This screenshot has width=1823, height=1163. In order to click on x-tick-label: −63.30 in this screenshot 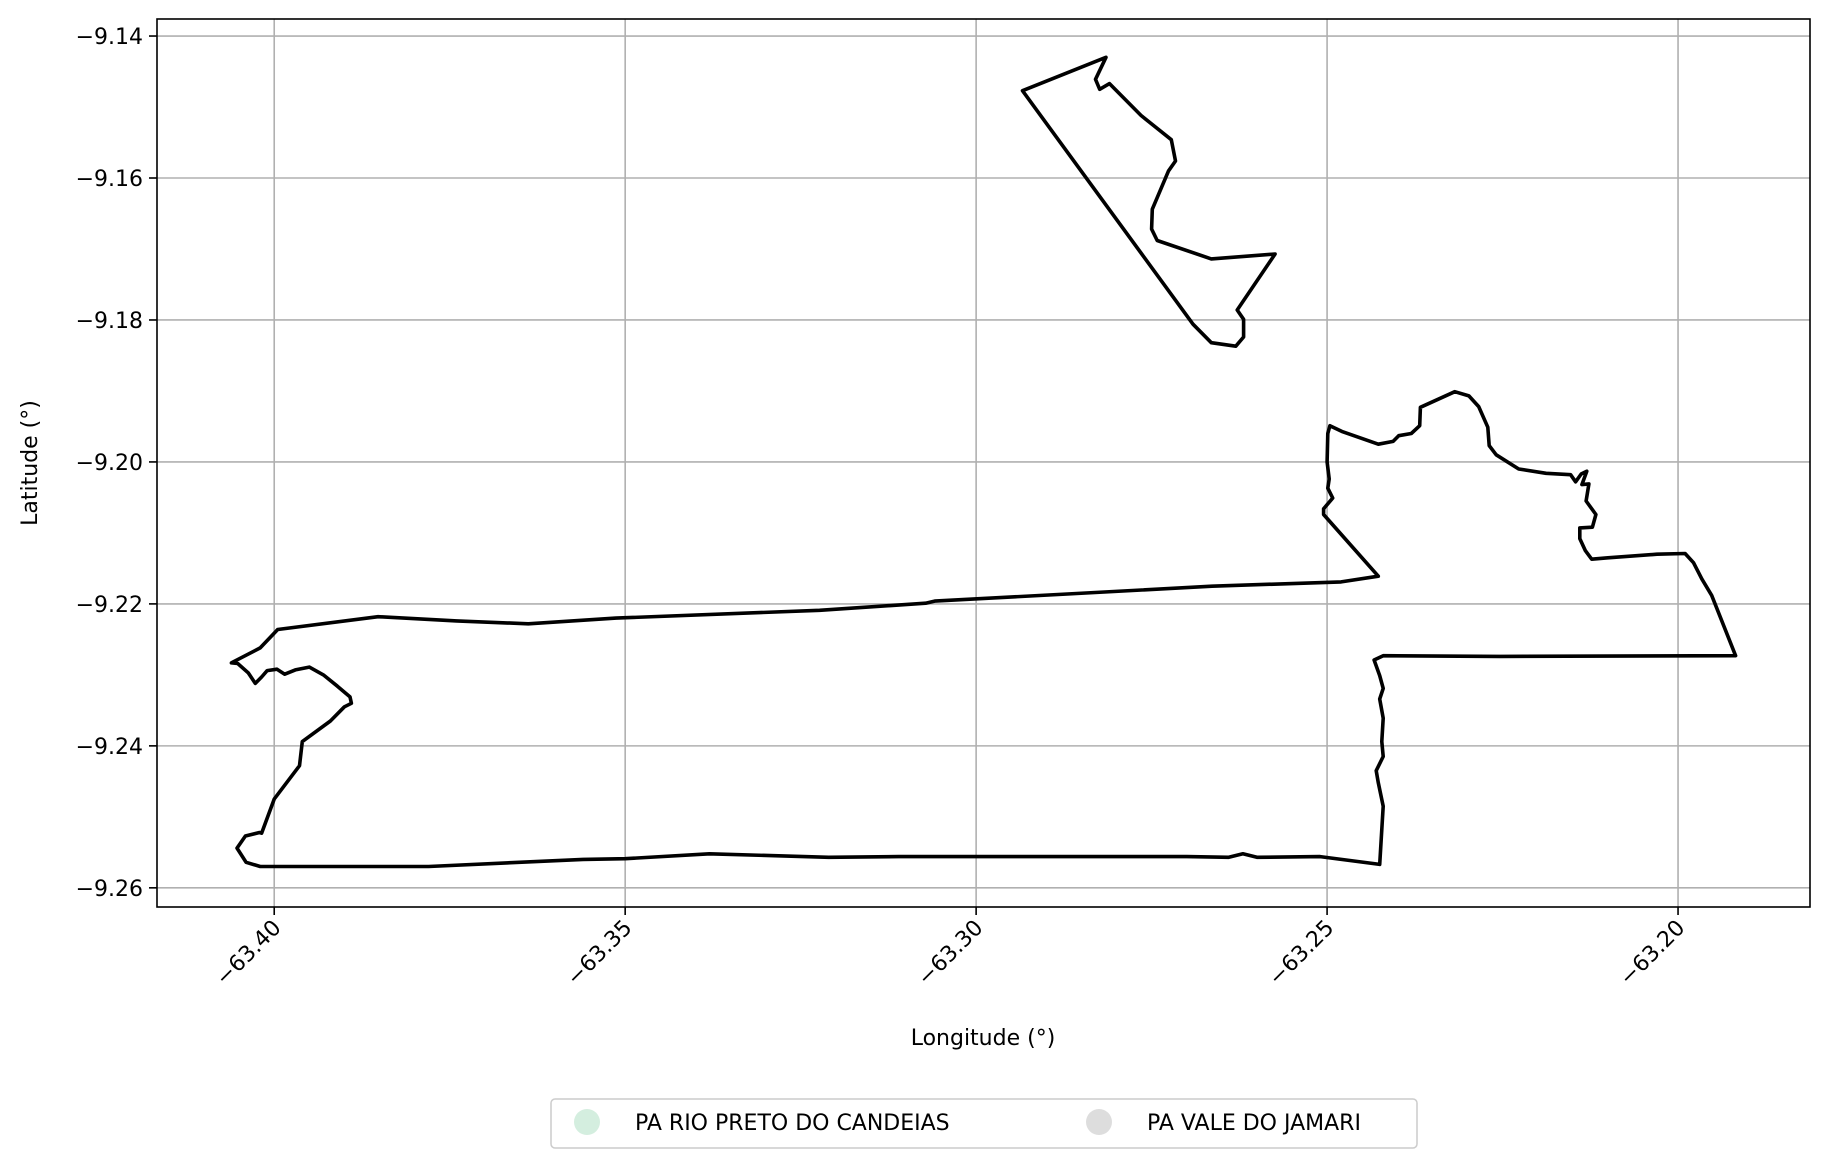, I will do `click(950, 953)`.